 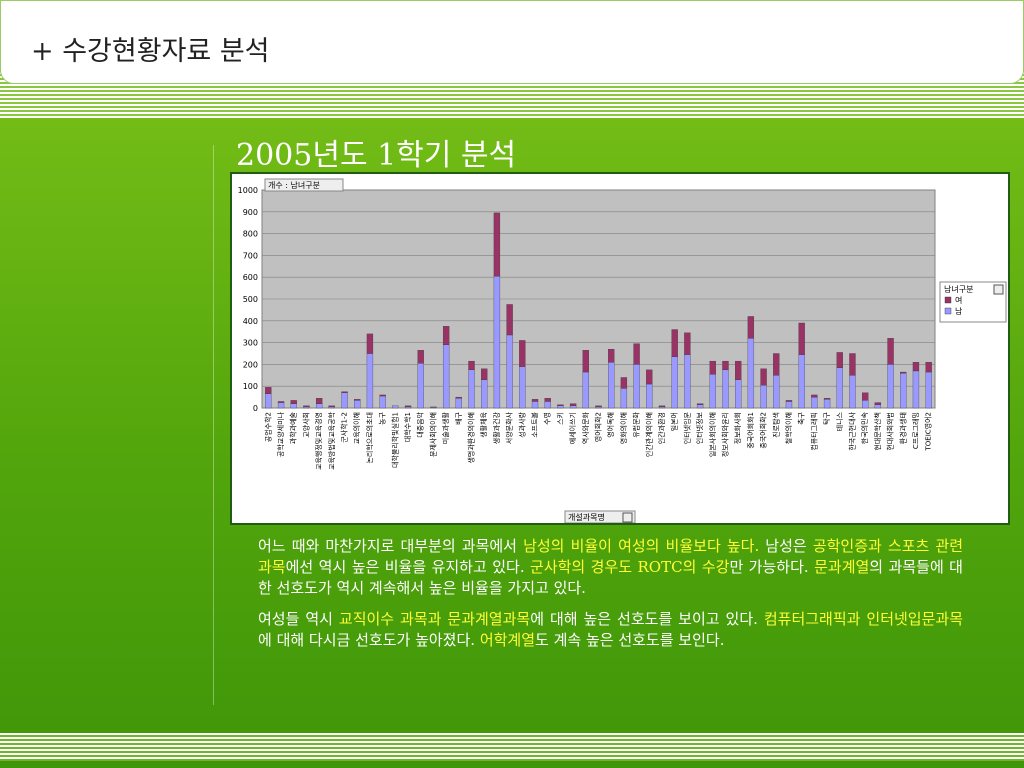 What do you see at coordinates (627, 517) in the screenshot?
I see `axis-dropdown` at bounding box center [627, 517].